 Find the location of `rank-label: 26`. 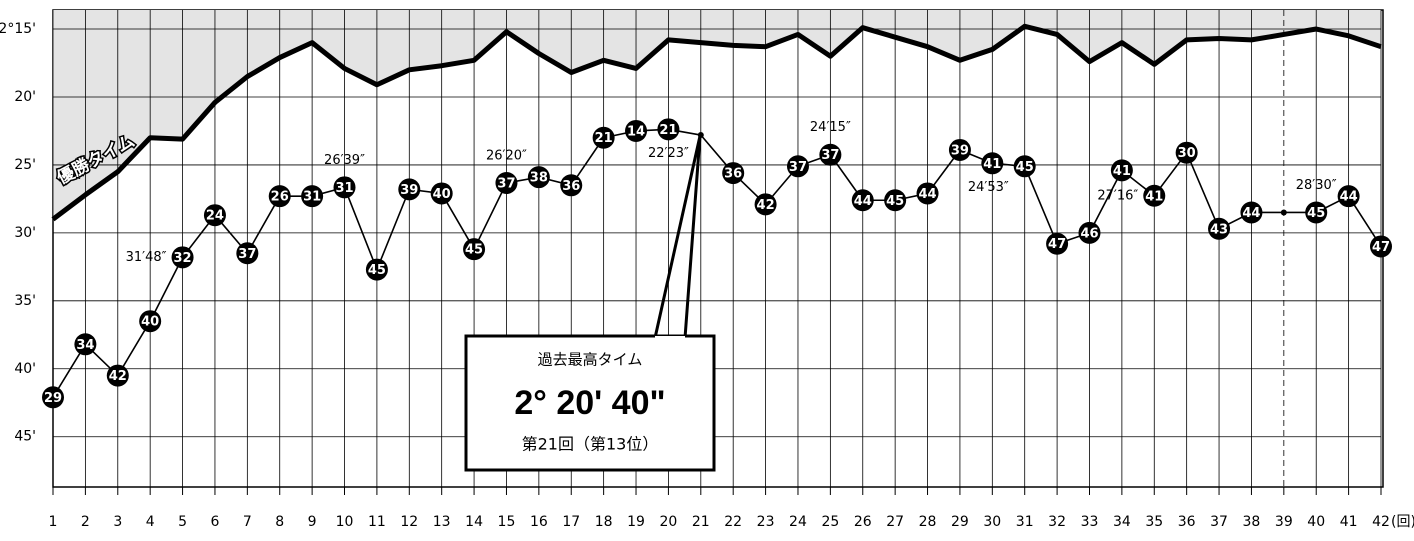

rank-label: 26 is located at coordinates (280, 197).